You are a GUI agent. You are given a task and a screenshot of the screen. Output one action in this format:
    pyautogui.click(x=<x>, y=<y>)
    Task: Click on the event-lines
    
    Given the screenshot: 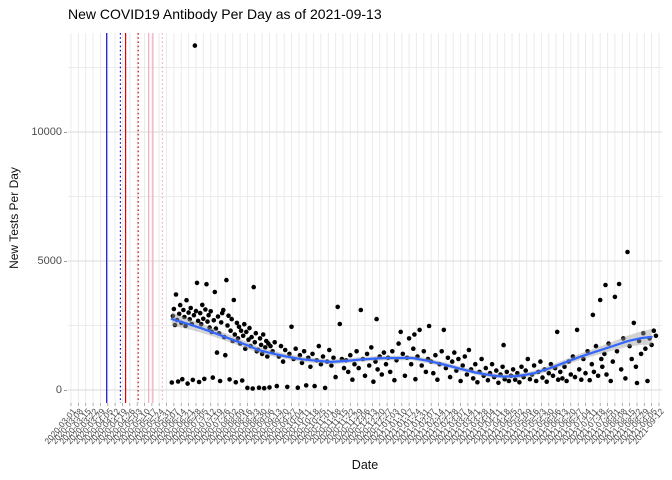 What is the action you would take?
    pyautogui.click(x=135, y=218)
    